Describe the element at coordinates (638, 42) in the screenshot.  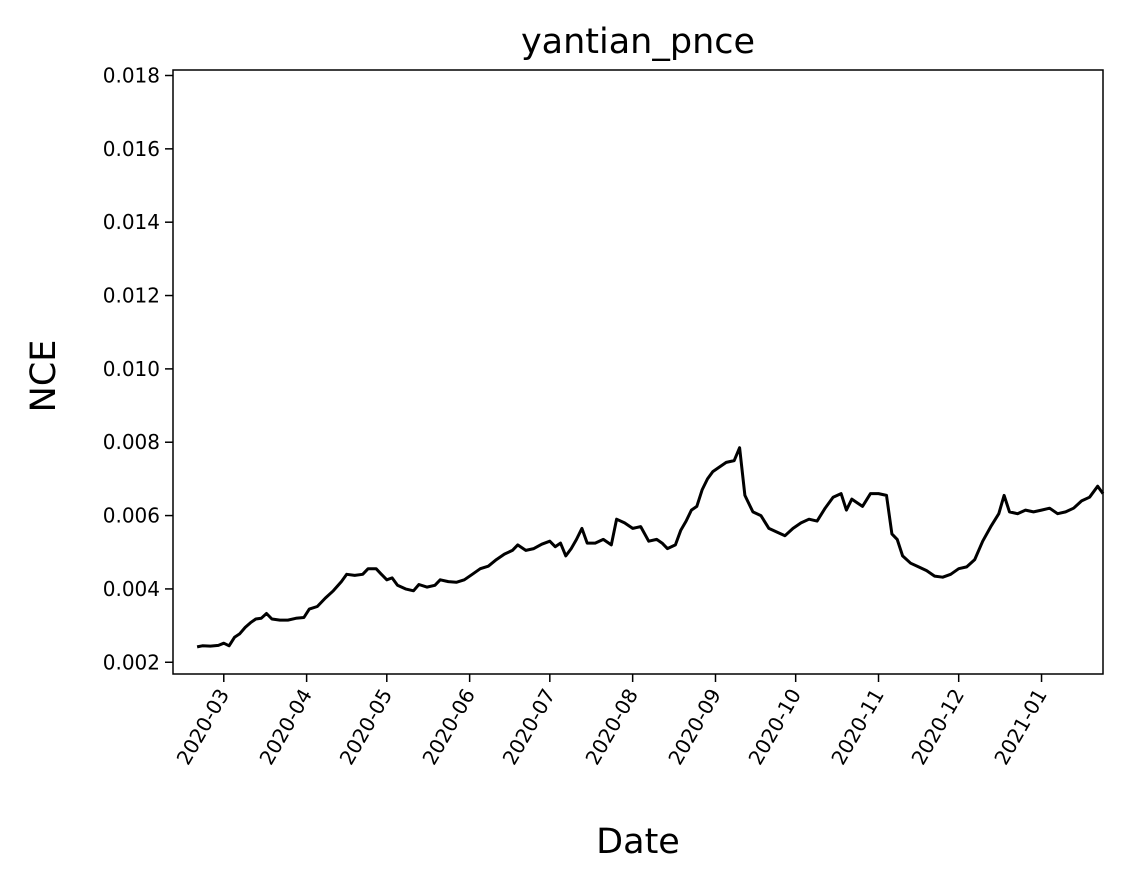
I see `chart-title: yantian_pnce` at that location.